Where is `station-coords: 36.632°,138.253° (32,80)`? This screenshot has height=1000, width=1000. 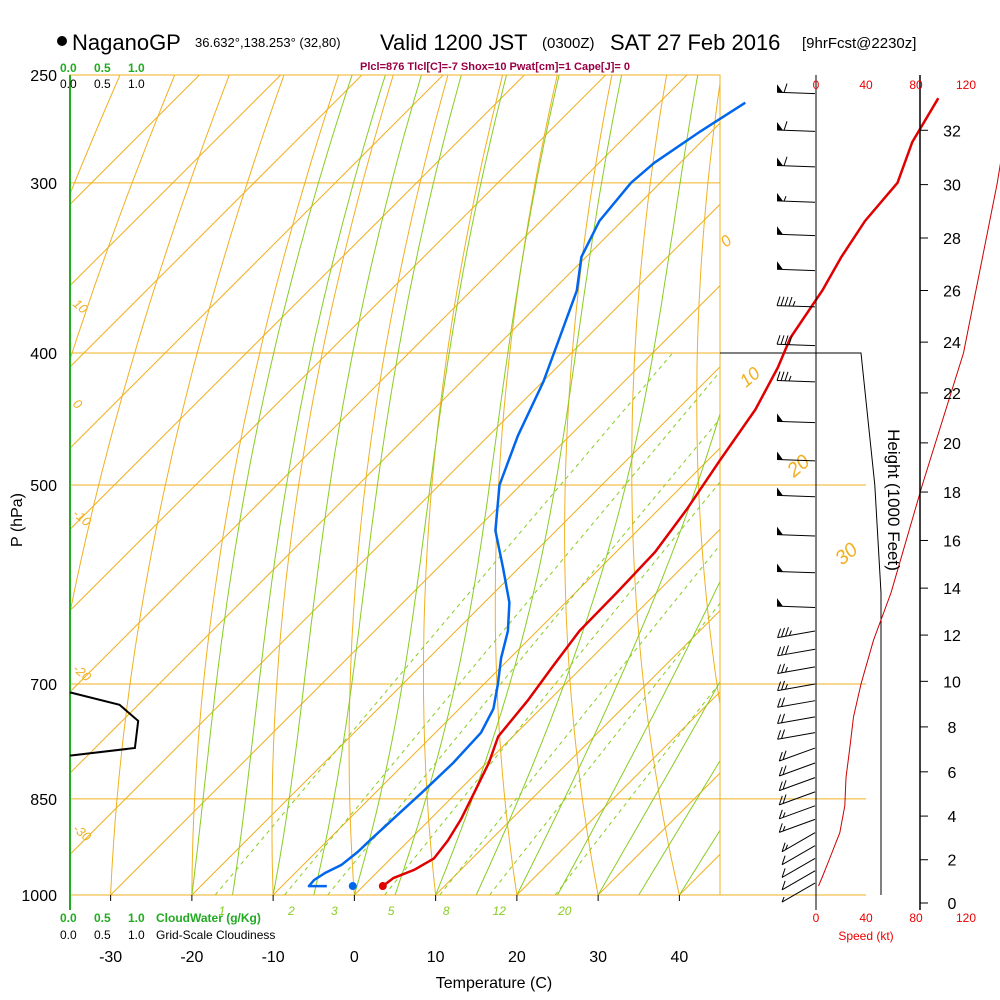
station-coords: 36.632°,138.253° (32,80) is located at coordinates (268, 42).